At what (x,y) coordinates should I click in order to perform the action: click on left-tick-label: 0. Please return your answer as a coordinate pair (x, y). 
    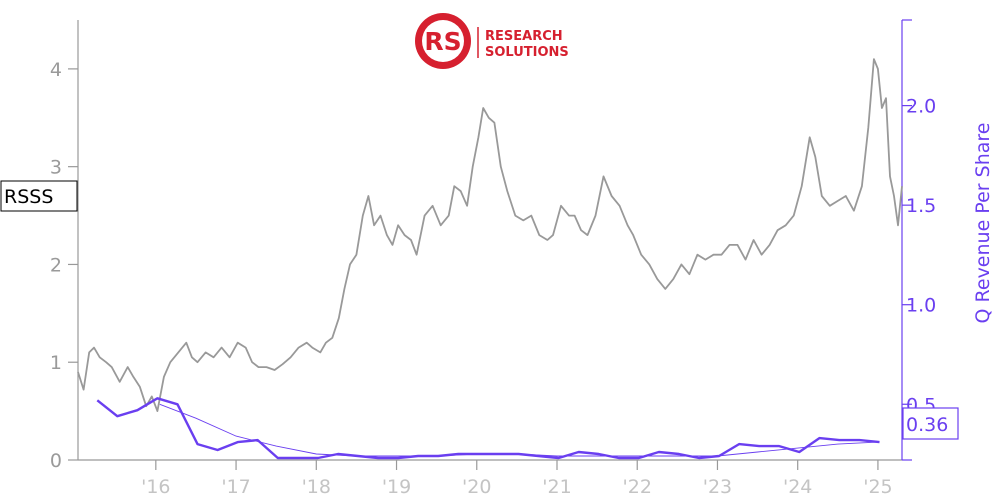
    Looking at the image, I should click on (56, 461).